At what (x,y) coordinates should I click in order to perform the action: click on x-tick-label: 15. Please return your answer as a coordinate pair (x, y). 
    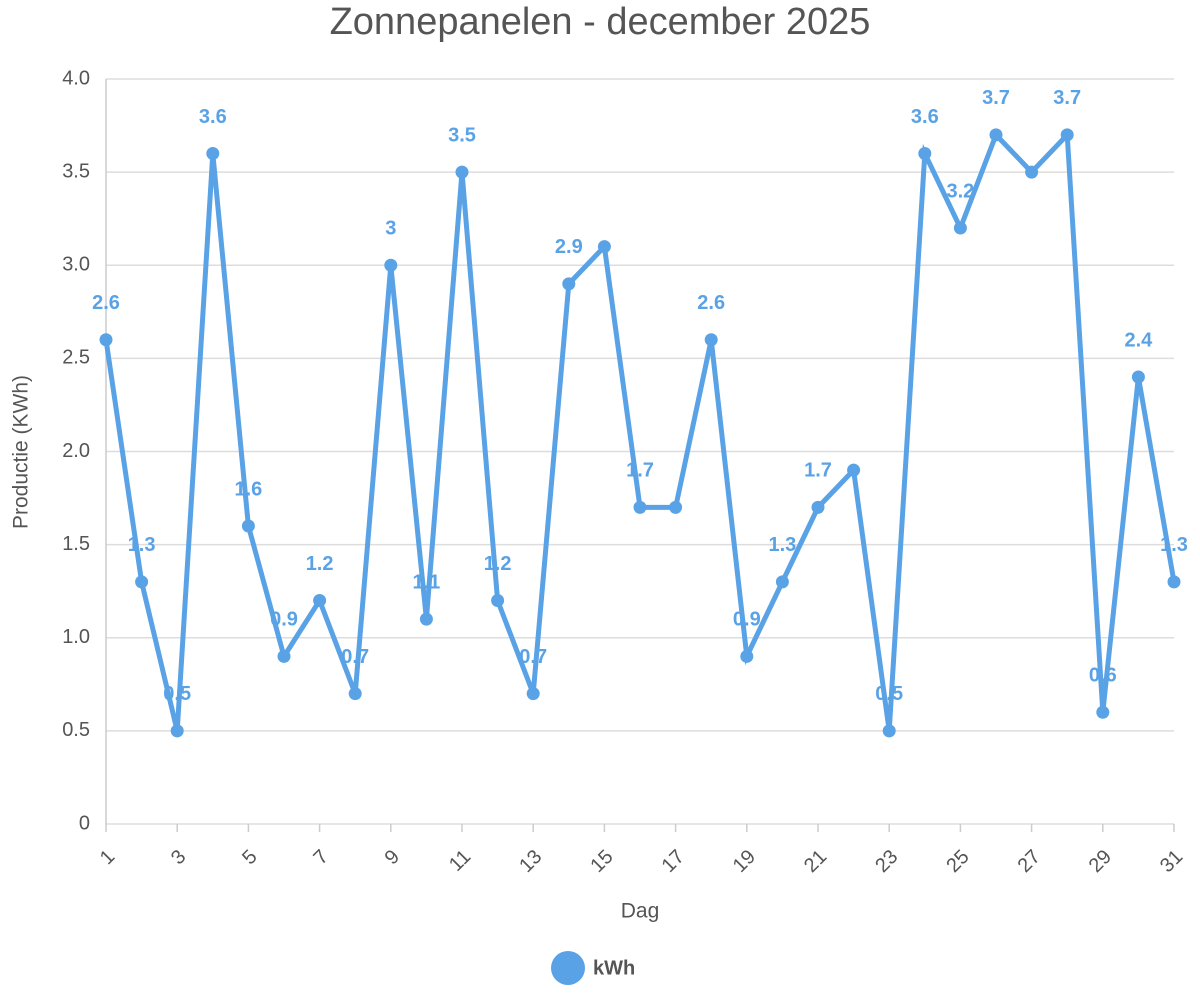
    Looking at the image, I should click on (601, 861).